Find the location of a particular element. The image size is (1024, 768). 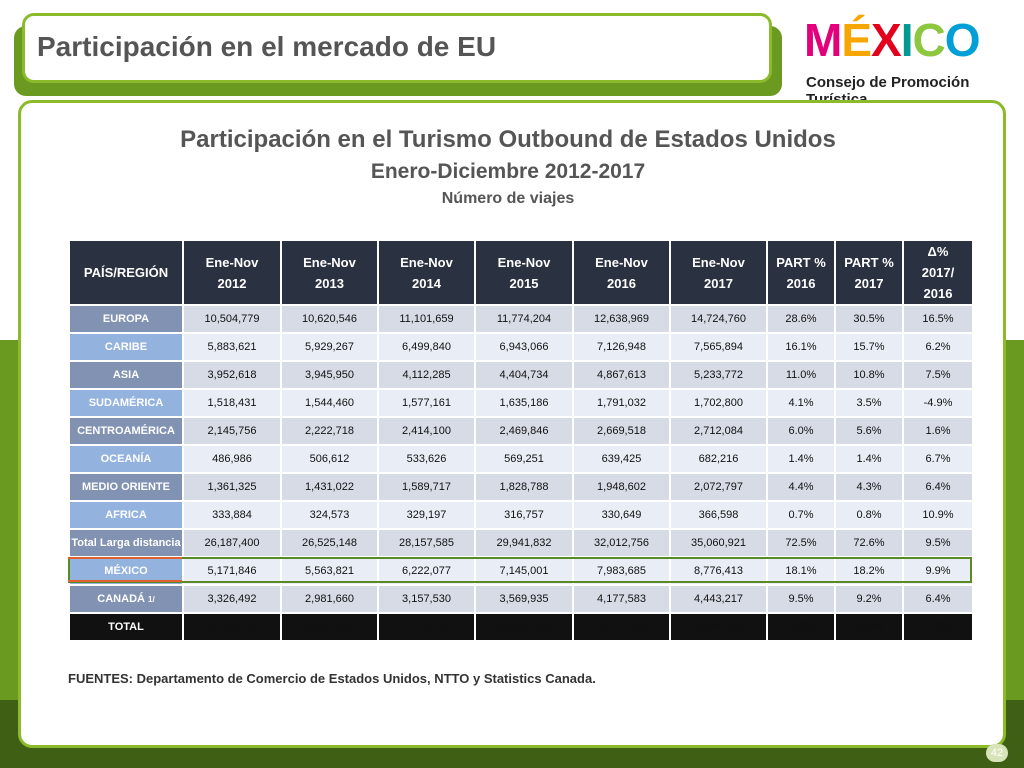

region-cell: MEDIO ORIENTE is located at coordinates (126, 487).